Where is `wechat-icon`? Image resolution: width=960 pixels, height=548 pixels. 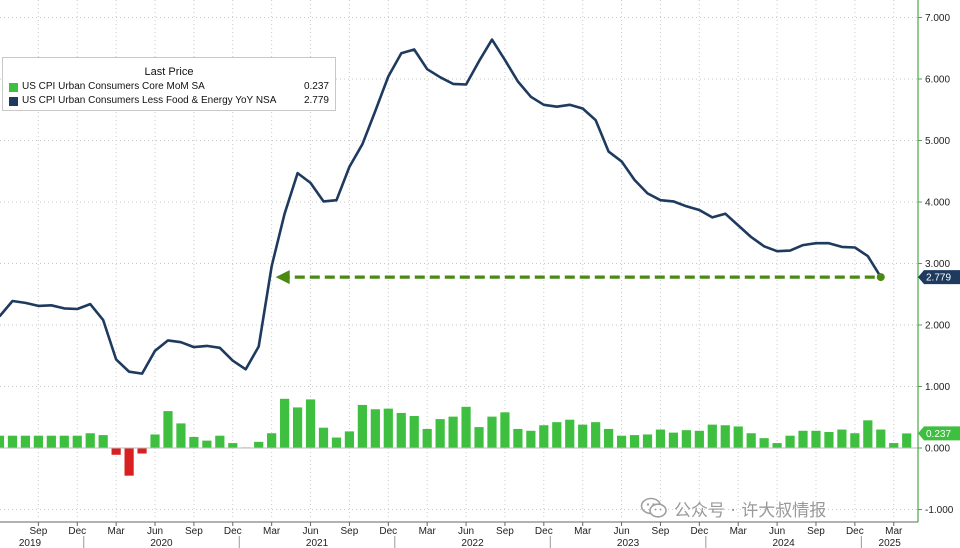
wechat-icon is located at coordinates (653, 507).